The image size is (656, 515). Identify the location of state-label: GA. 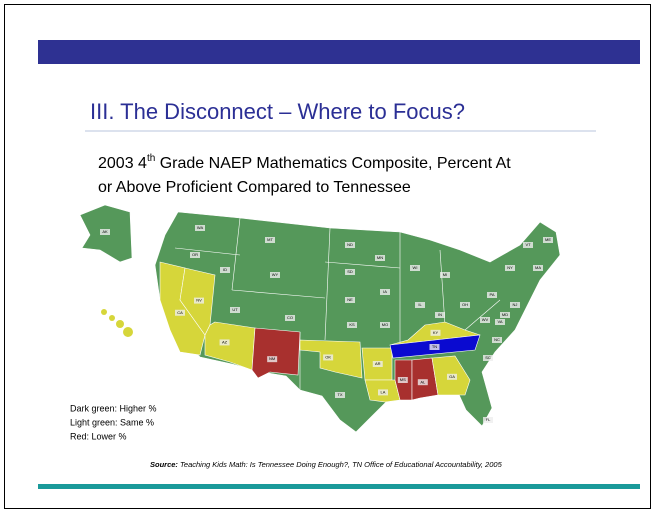
(452, 376).